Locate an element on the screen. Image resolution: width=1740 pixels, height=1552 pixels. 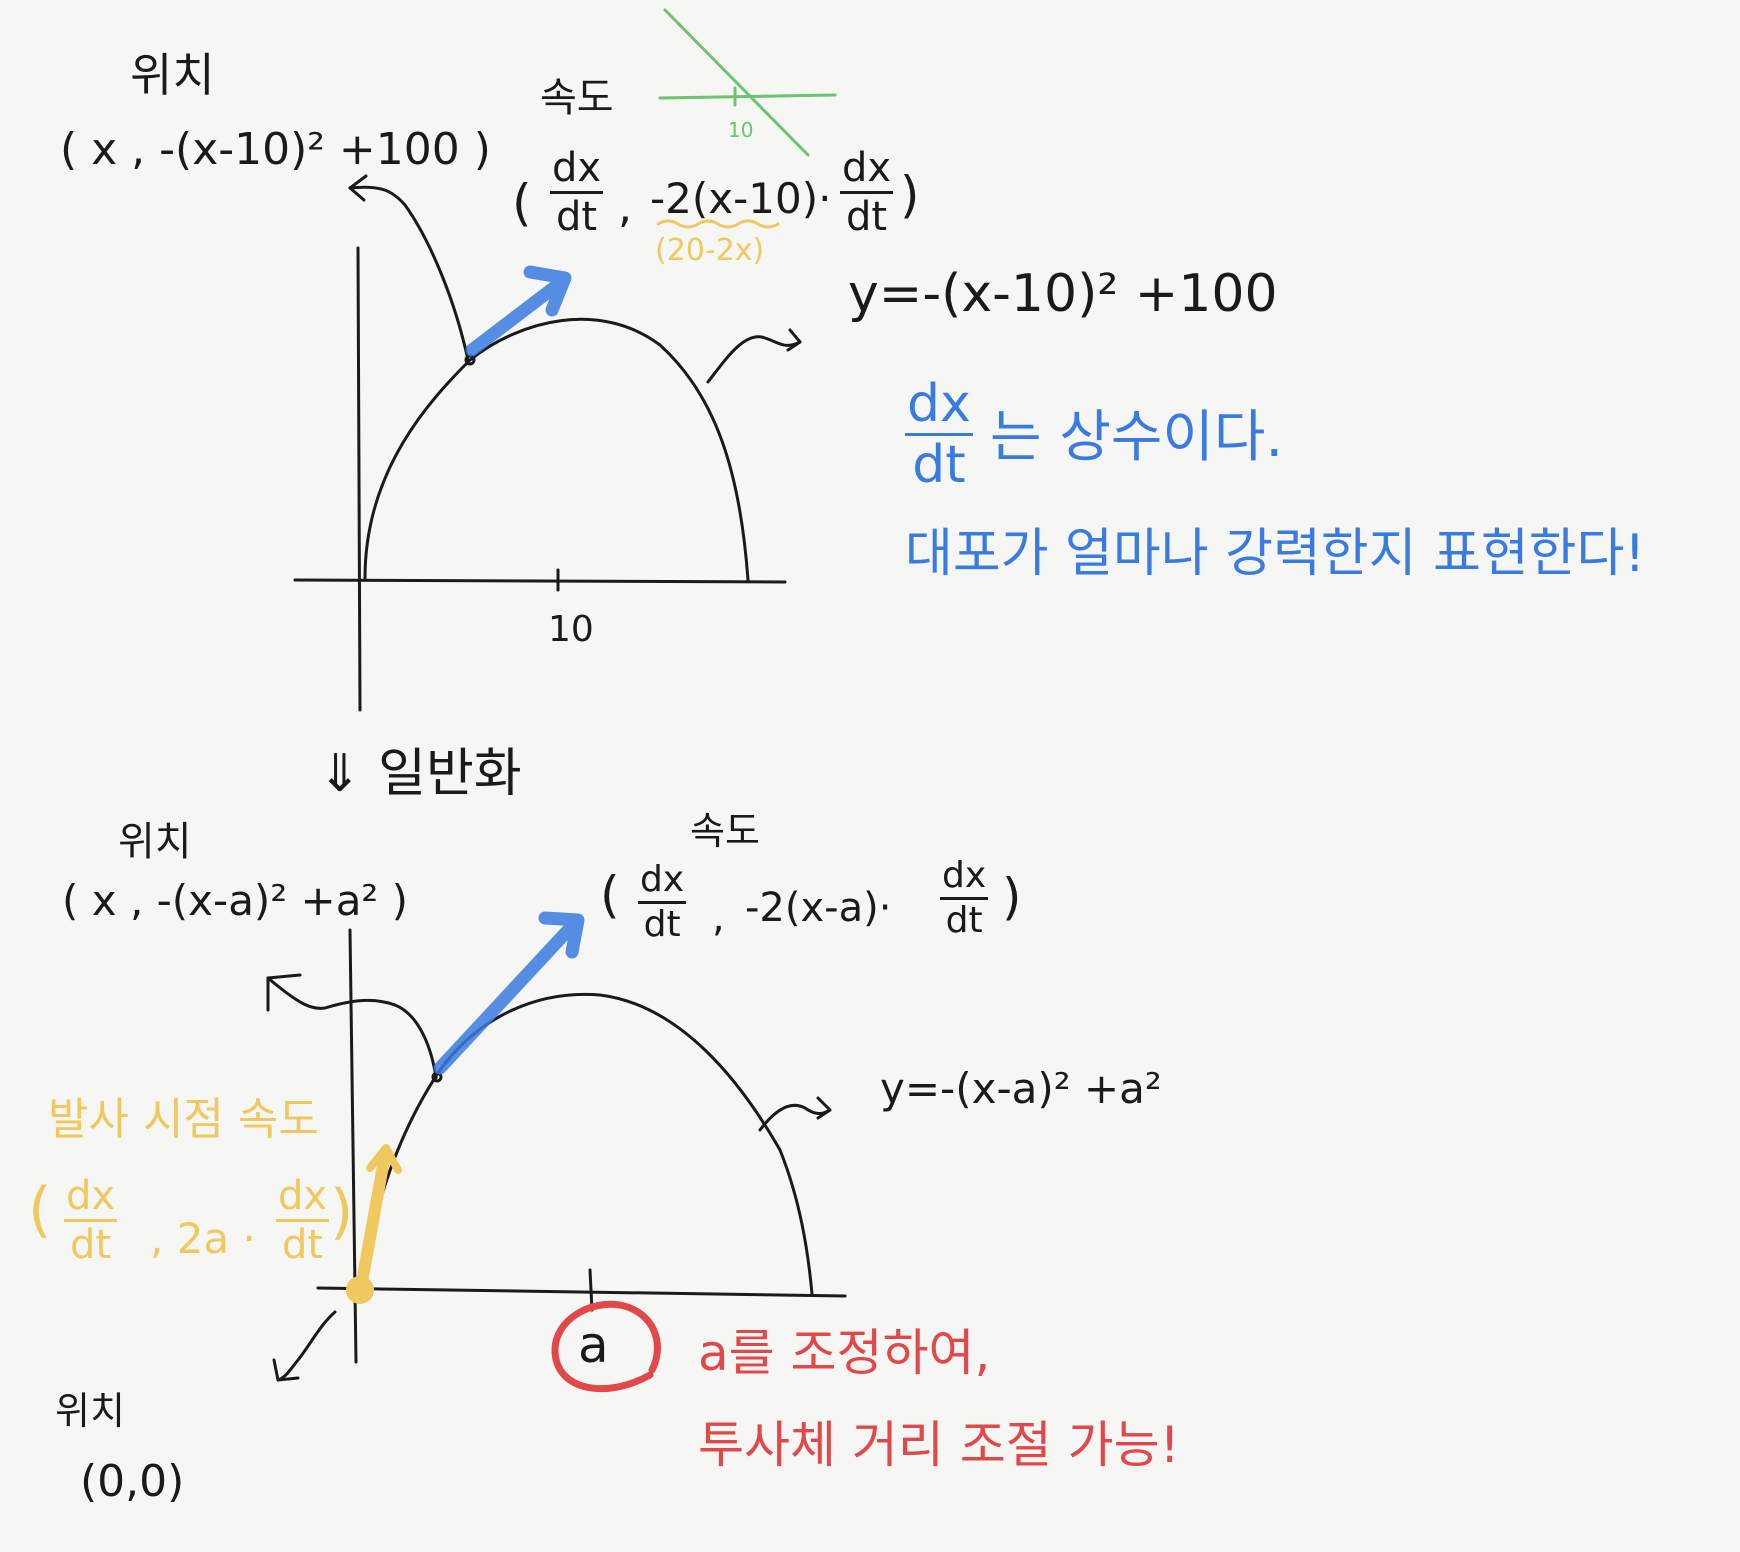
launch-velocity-arrow-head is located at coordinates (384, 1159).